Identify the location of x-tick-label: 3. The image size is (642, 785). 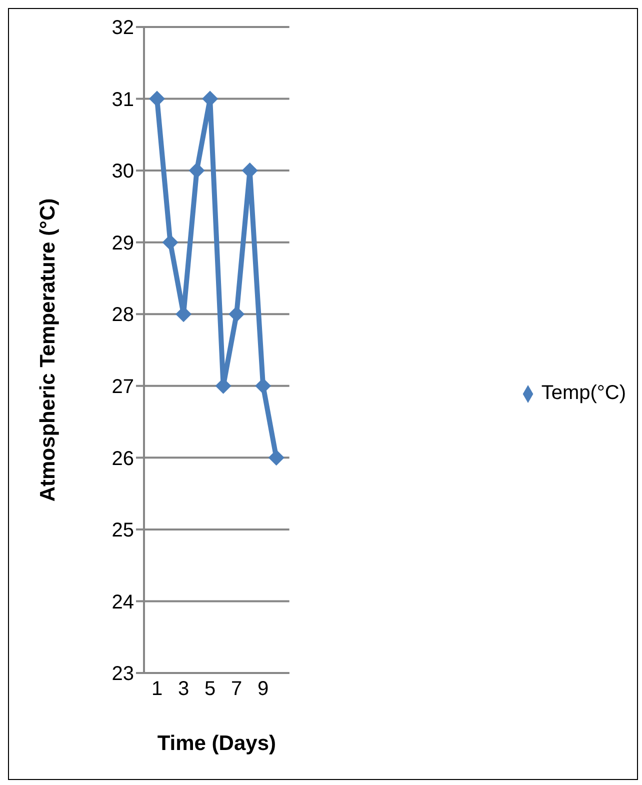
(184, 689).